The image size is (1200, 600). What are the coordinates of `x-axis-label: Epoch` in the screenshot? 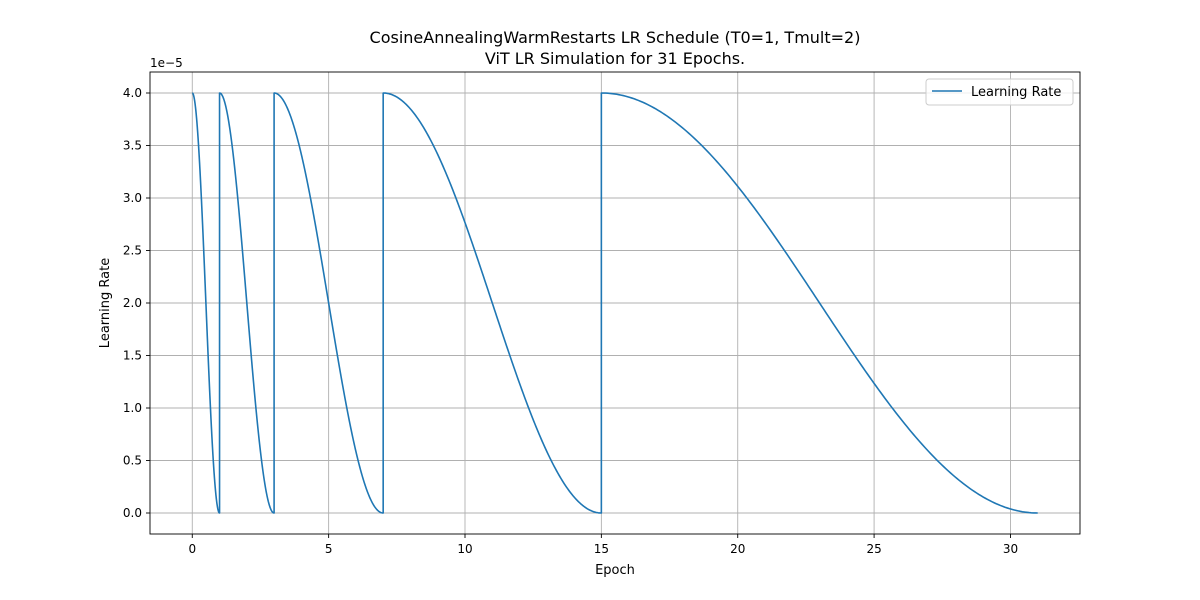 It's located at (615, 570).